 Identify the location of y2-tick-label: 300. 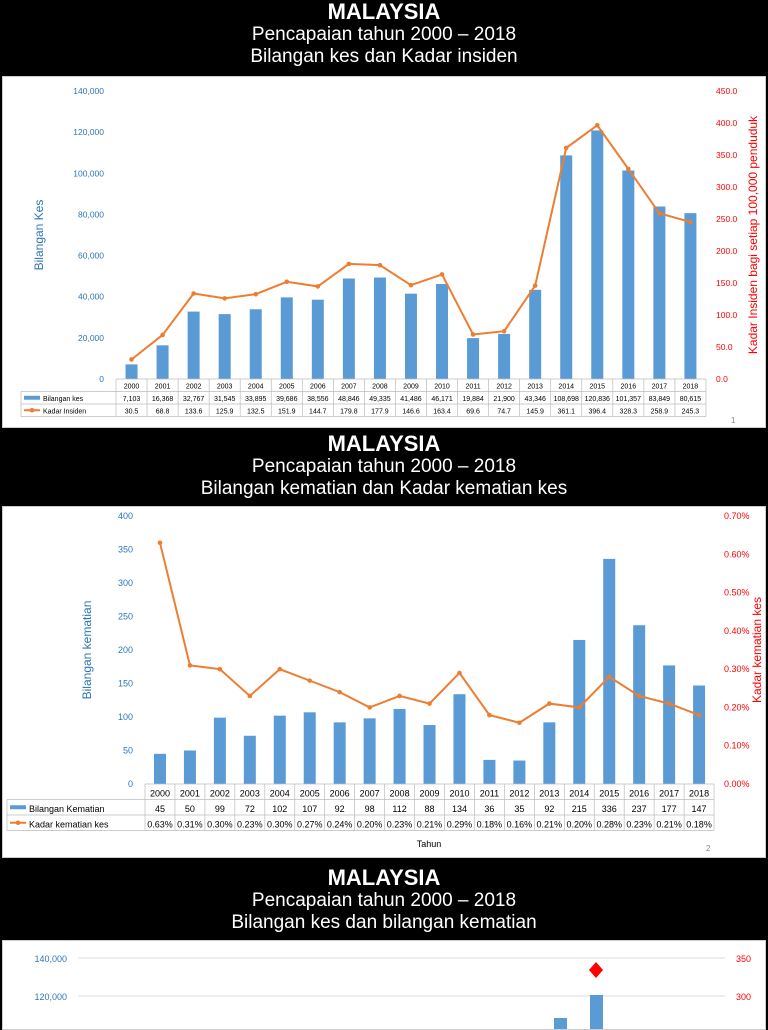
(743, 997).